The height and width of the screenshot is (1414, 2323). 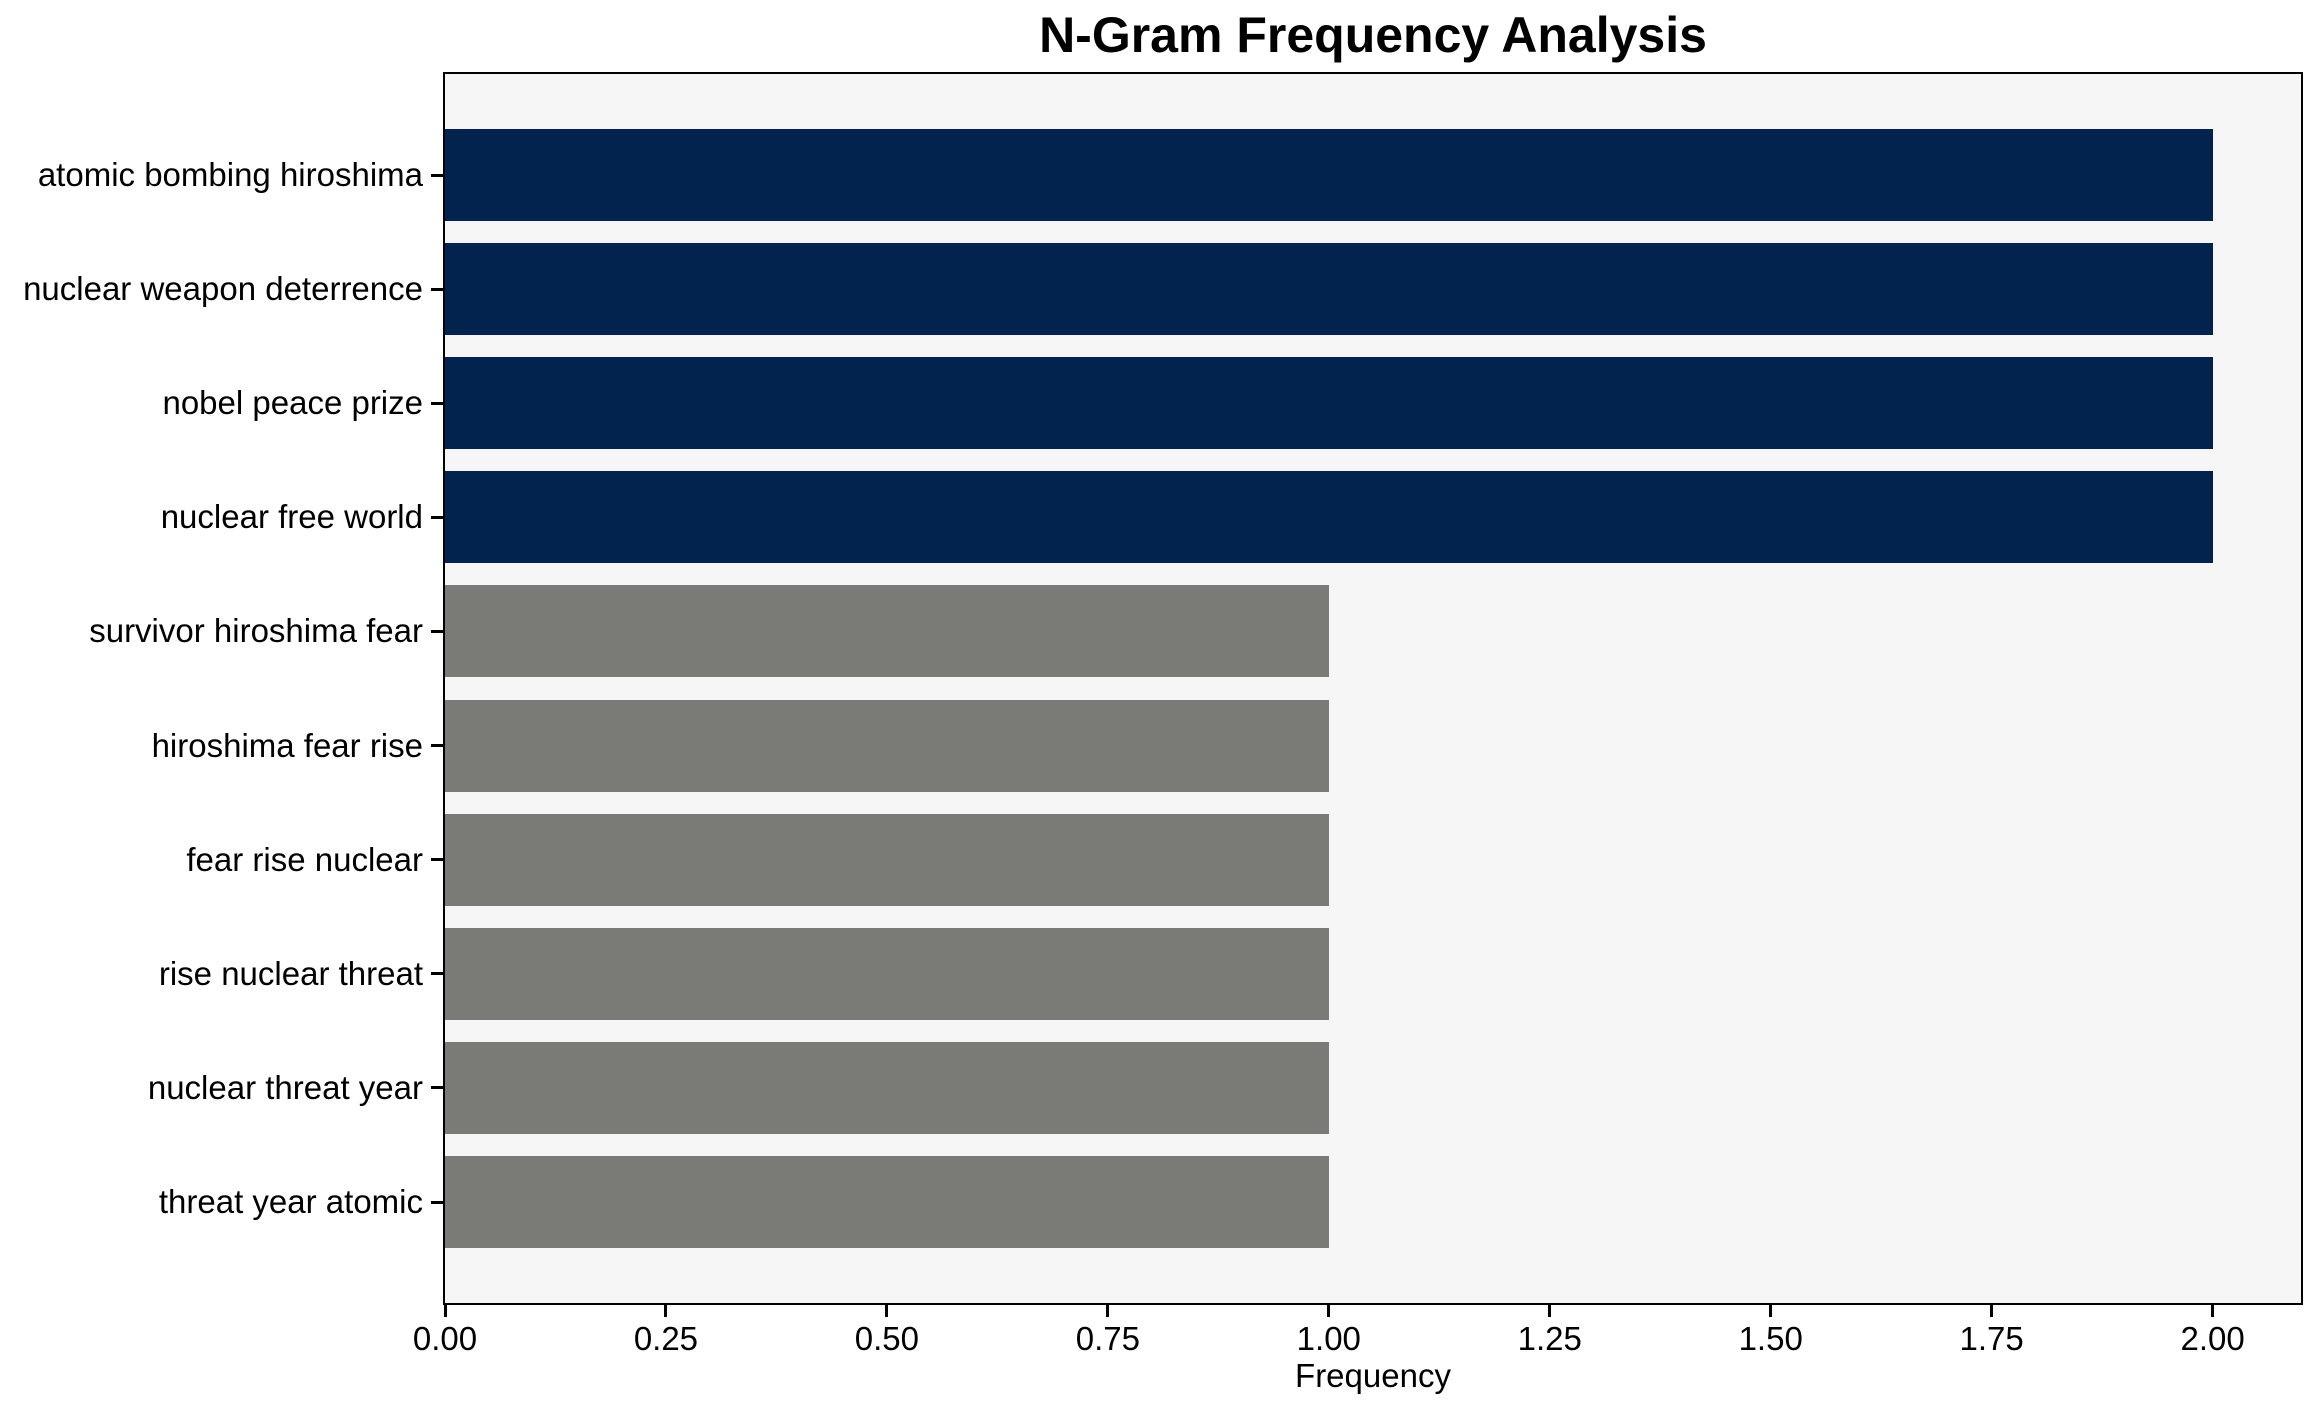 What do you see at coordinates (287, 745) in the screenshot?
I see `y-tick-label: hiroshima fear rise` at bounding box center [287, 745].